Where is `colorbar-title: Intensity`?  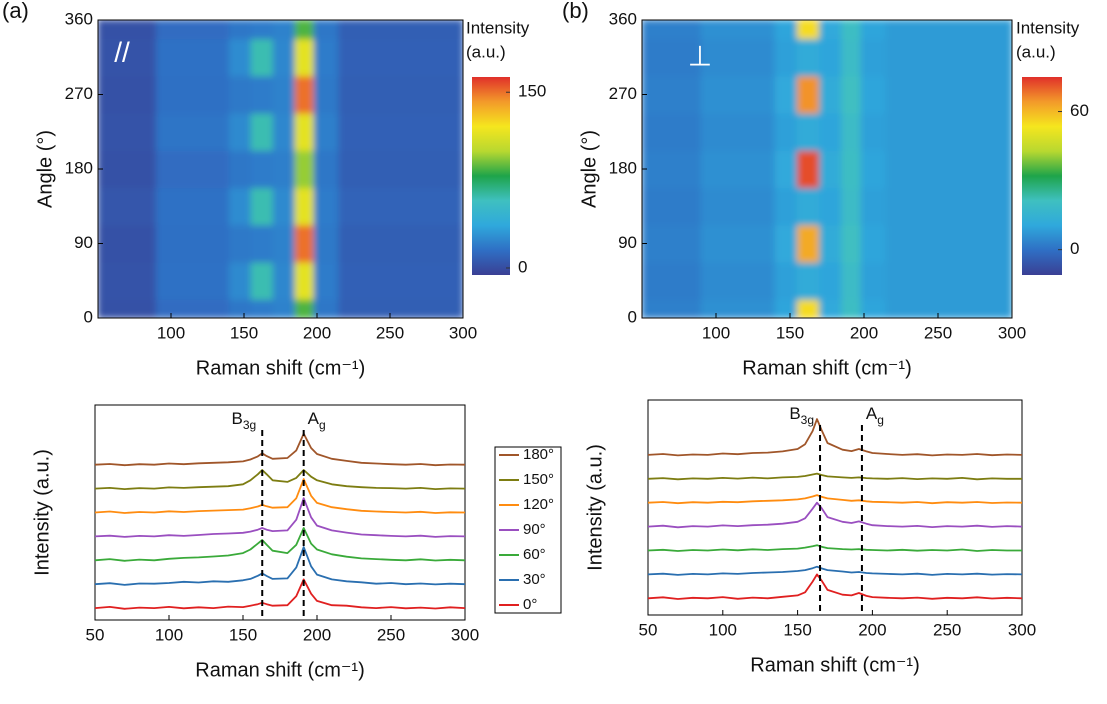 colorbar-title: Intensity is located at coordinates (498, 27).